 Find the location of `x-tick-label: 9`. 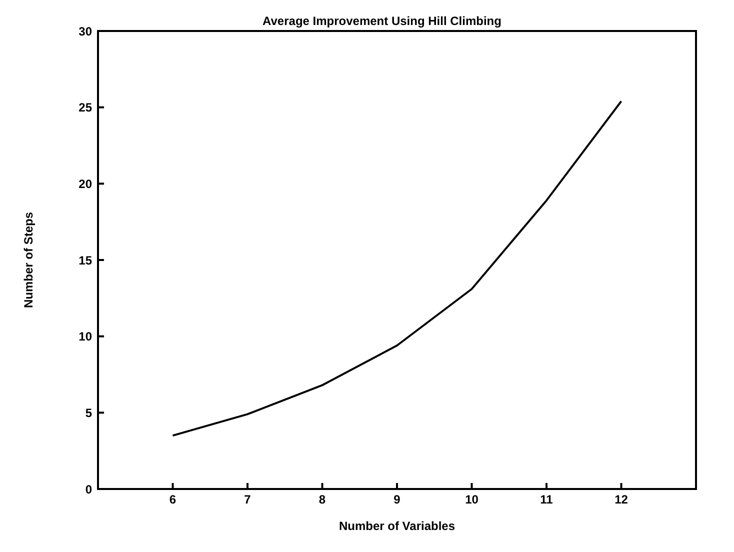

x-tick-label: 9 is located at coordinates (397, 499).